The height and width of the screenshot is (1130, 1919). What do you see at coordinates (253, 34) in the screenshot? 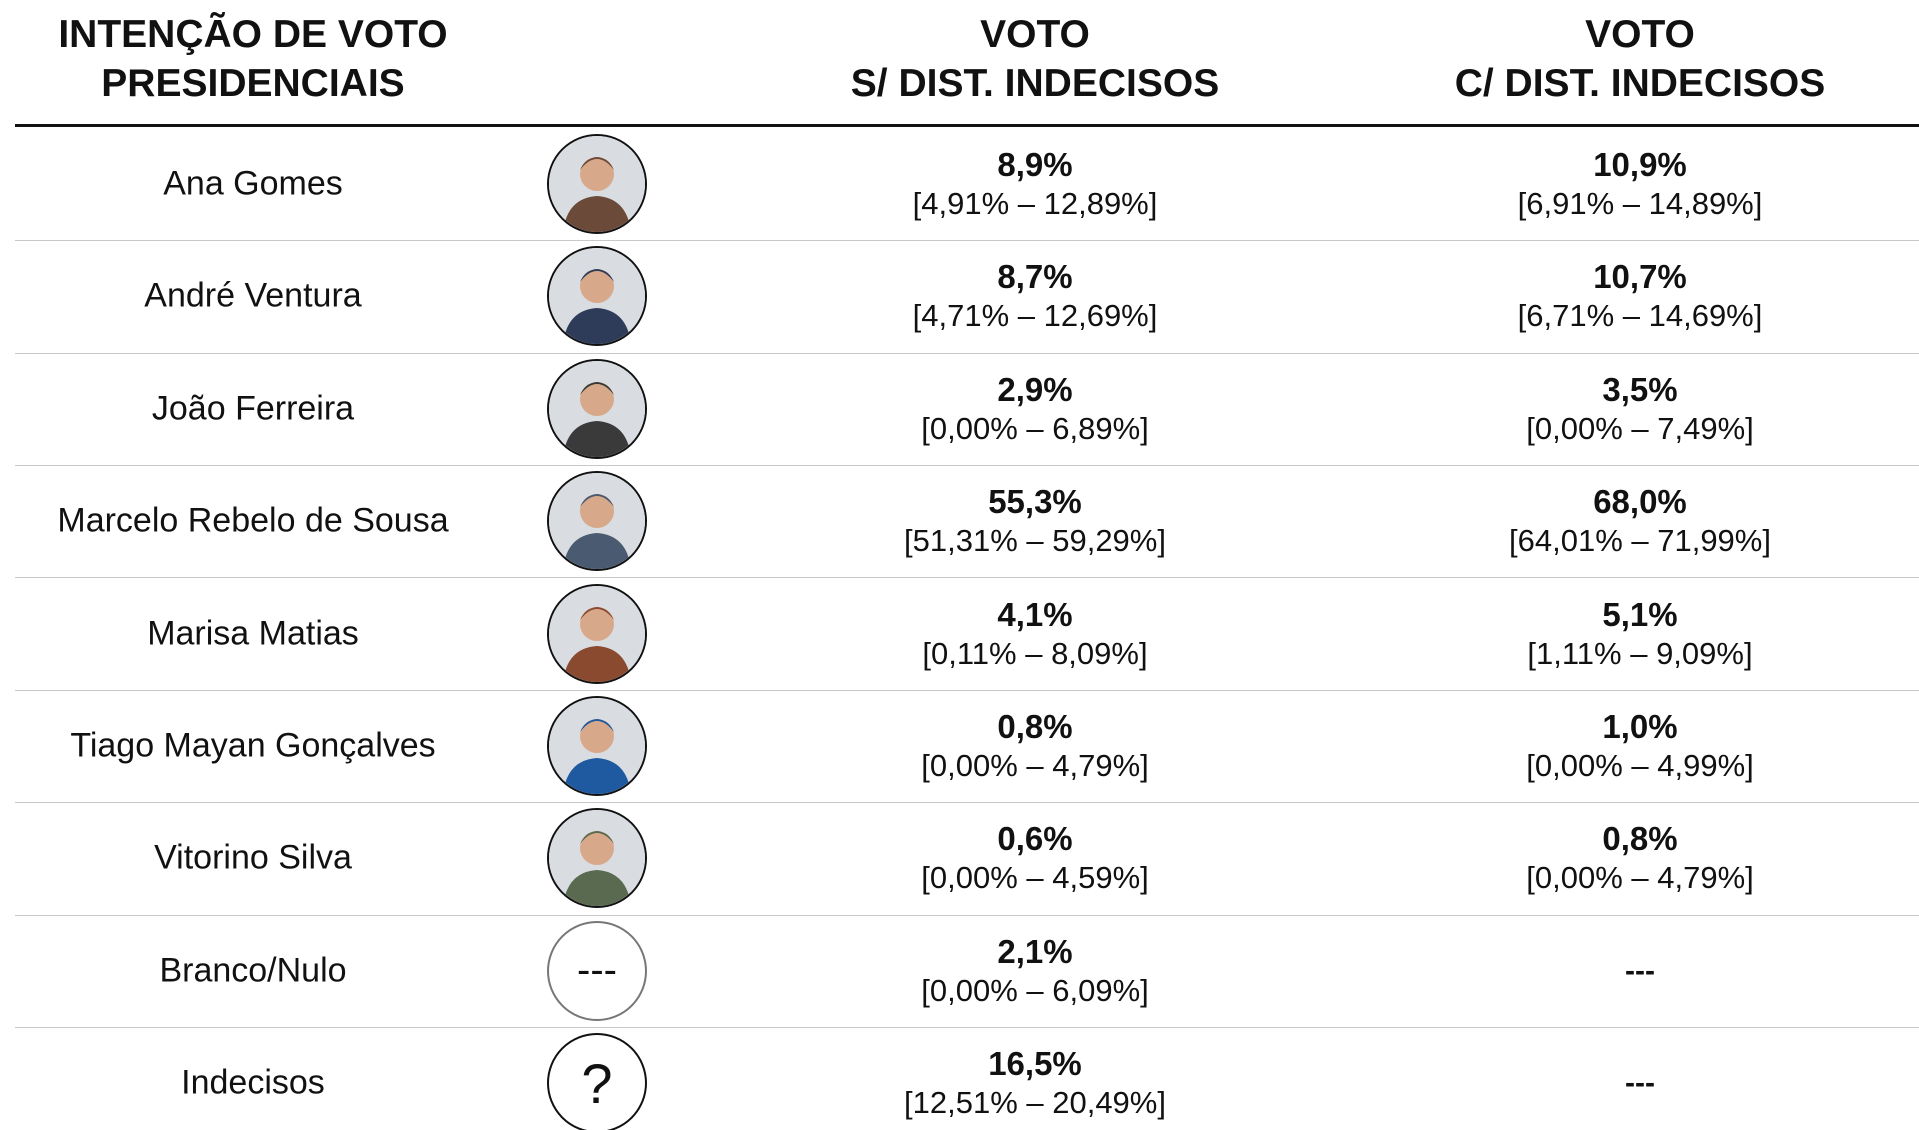
I see `header-line: INTENÇÃO DE VOTO` at bounding box center [253, 34].